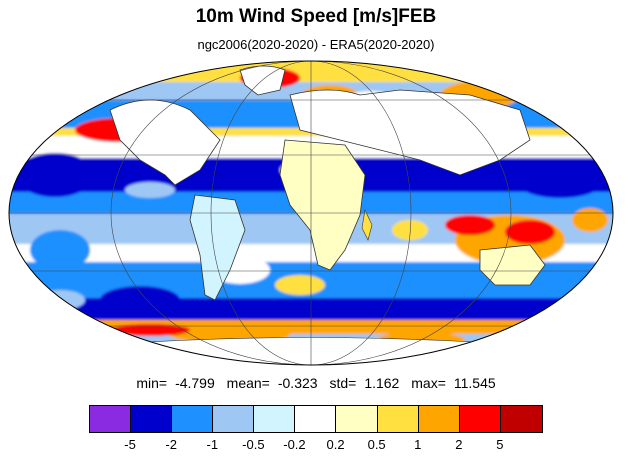  What do you see at coordinates (418, 444) in the screenshot?
I see `colorbar-tick-label: 1` at bounding box center [418, 444].